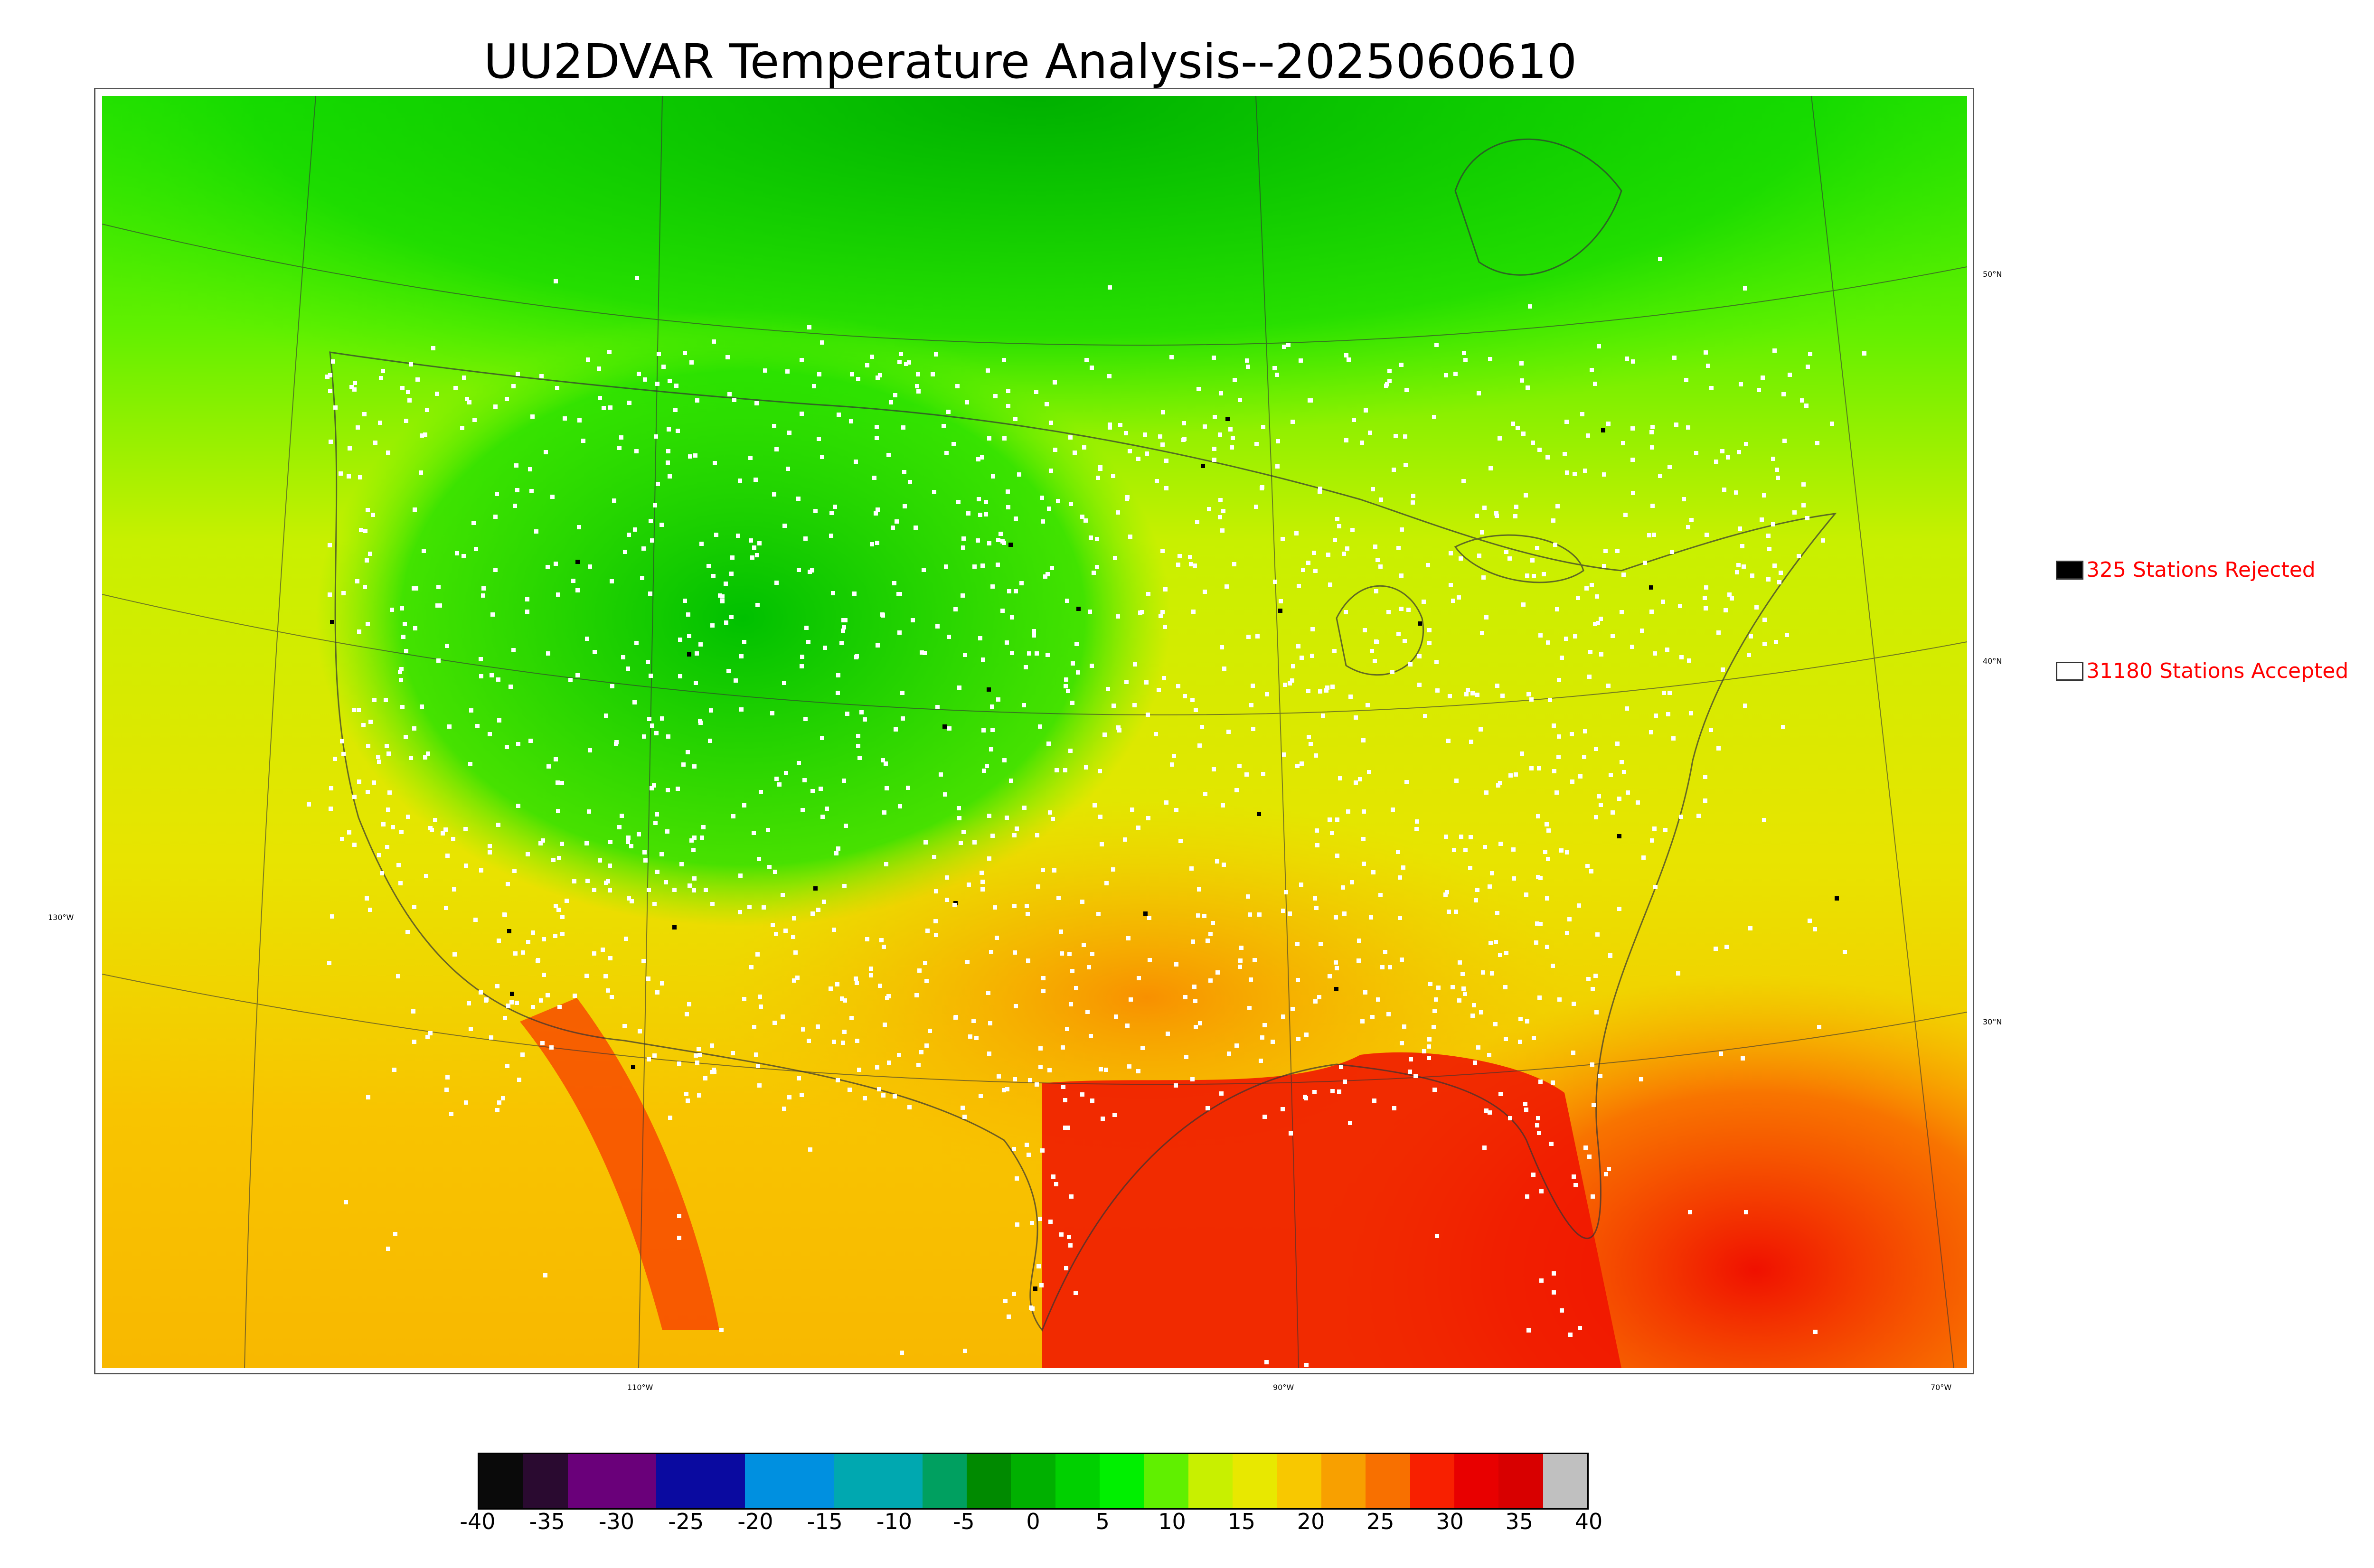  What do you see at coordinates (1033, 1521) in the screenshot?
I see `colorbar-tick-label: 0` at bounding box center [1033, 1521].